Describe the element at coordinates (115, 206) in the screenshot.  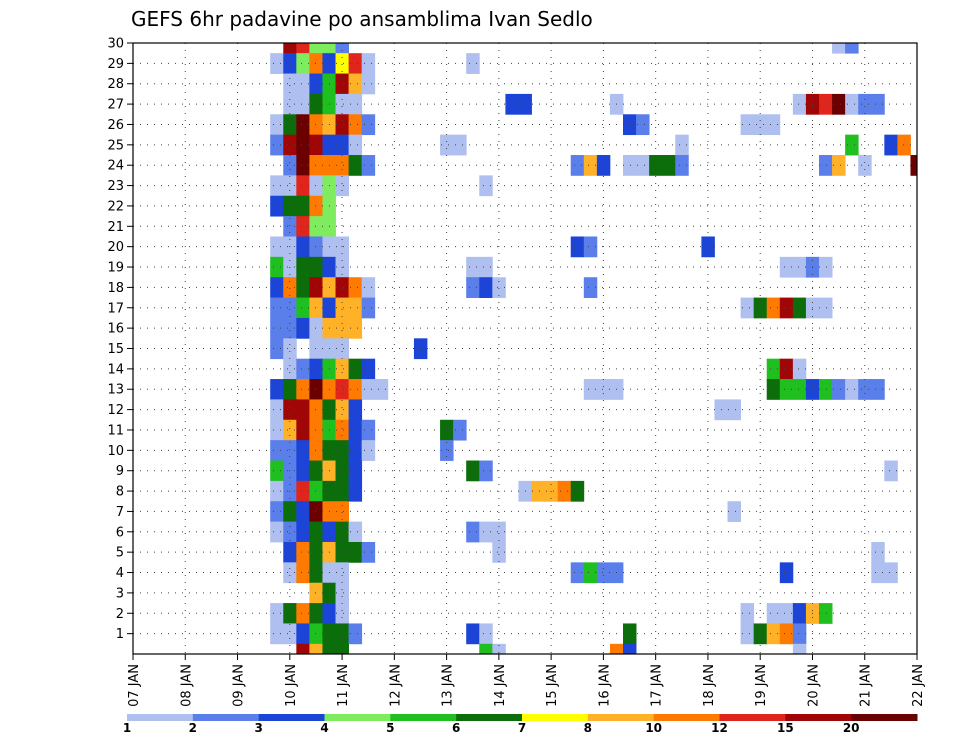
I see `y-tick-label: 22` at that location.